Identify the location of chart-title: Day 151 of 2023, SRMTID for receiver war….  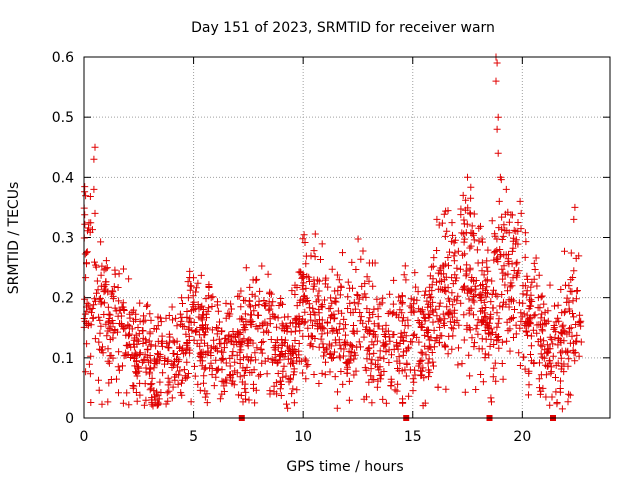
(343, 28).